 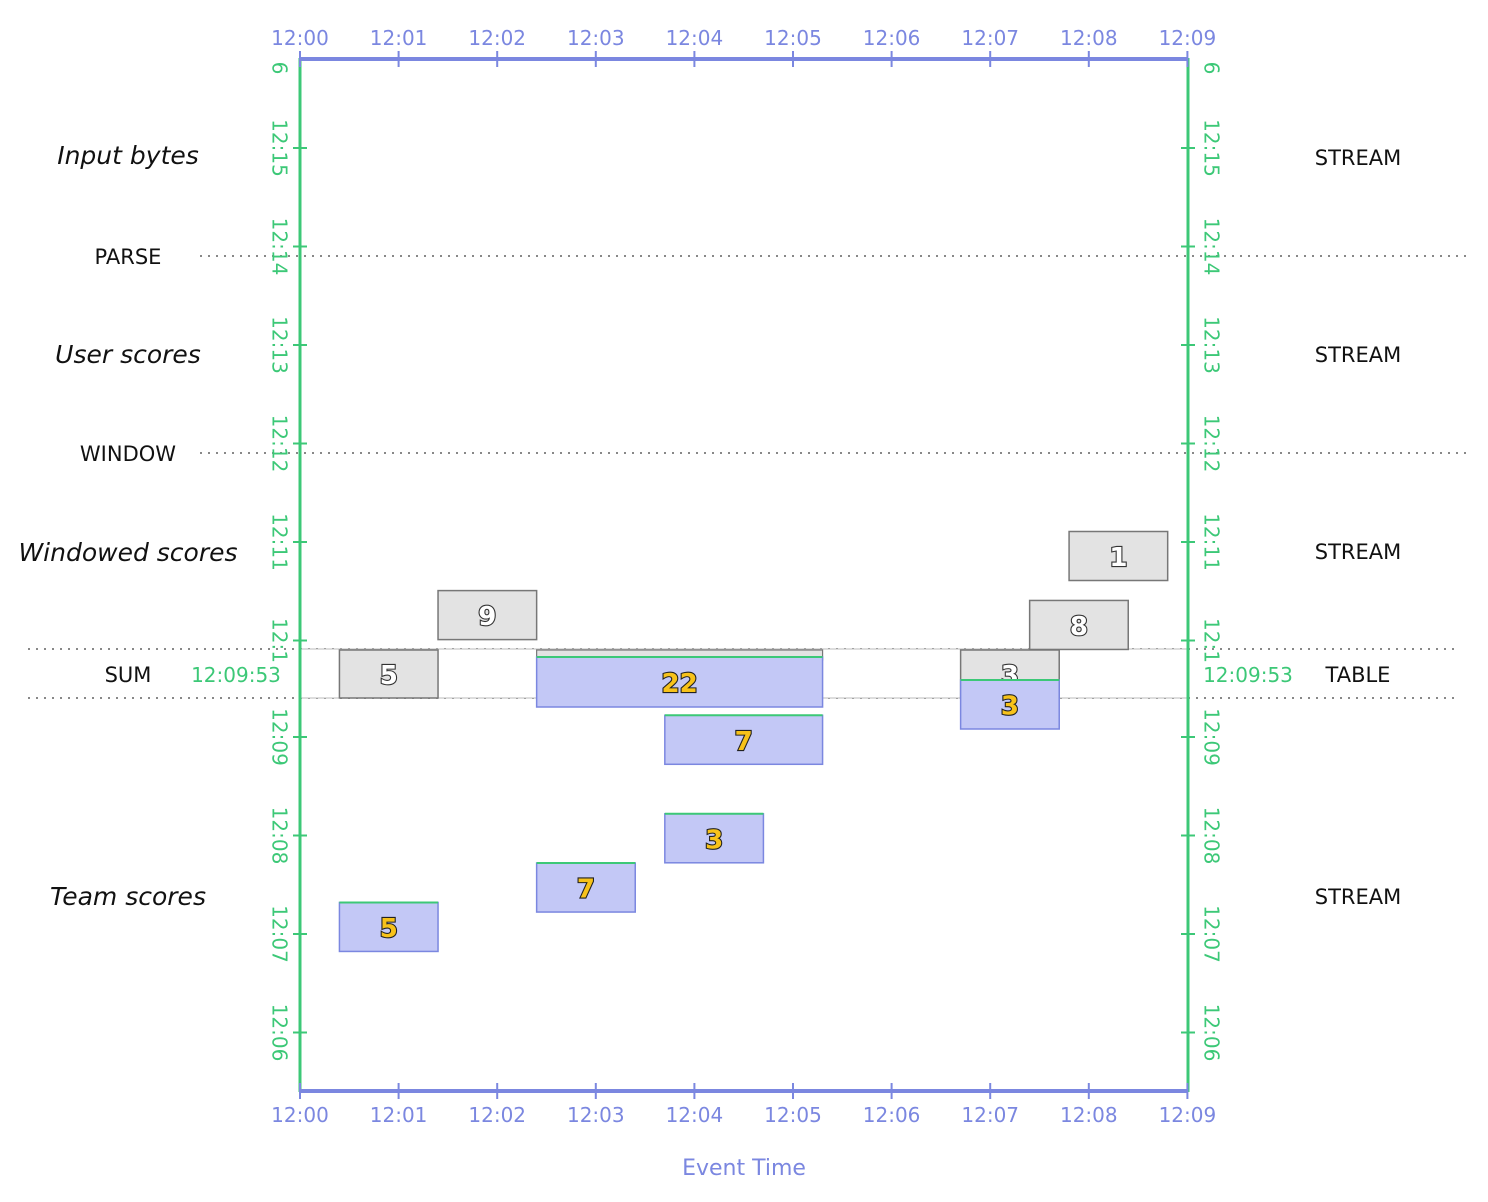 I want to click on y-tick-label-right: 12:11, so click(x=1212, y=542).